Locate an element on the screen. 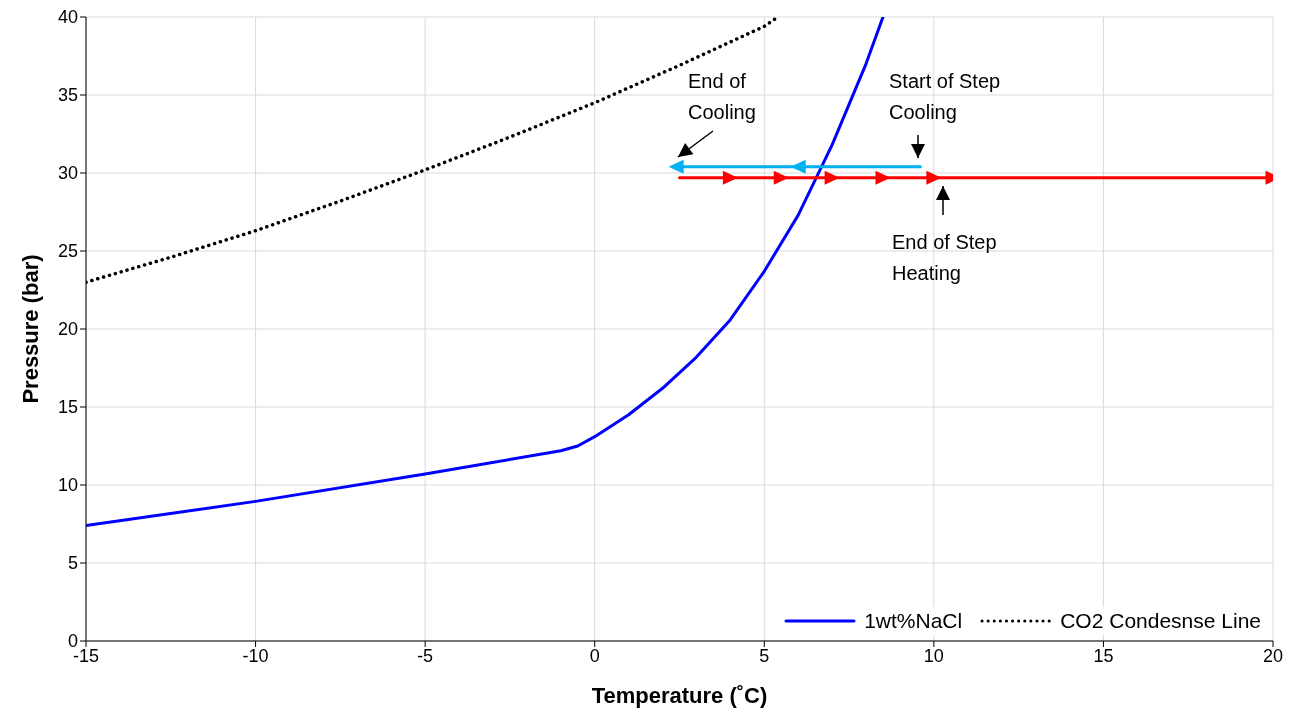 Image resolution: width=1296 pixels, height=711 pixels. x-tick-label: 10 is located at coordinates (933, 655).